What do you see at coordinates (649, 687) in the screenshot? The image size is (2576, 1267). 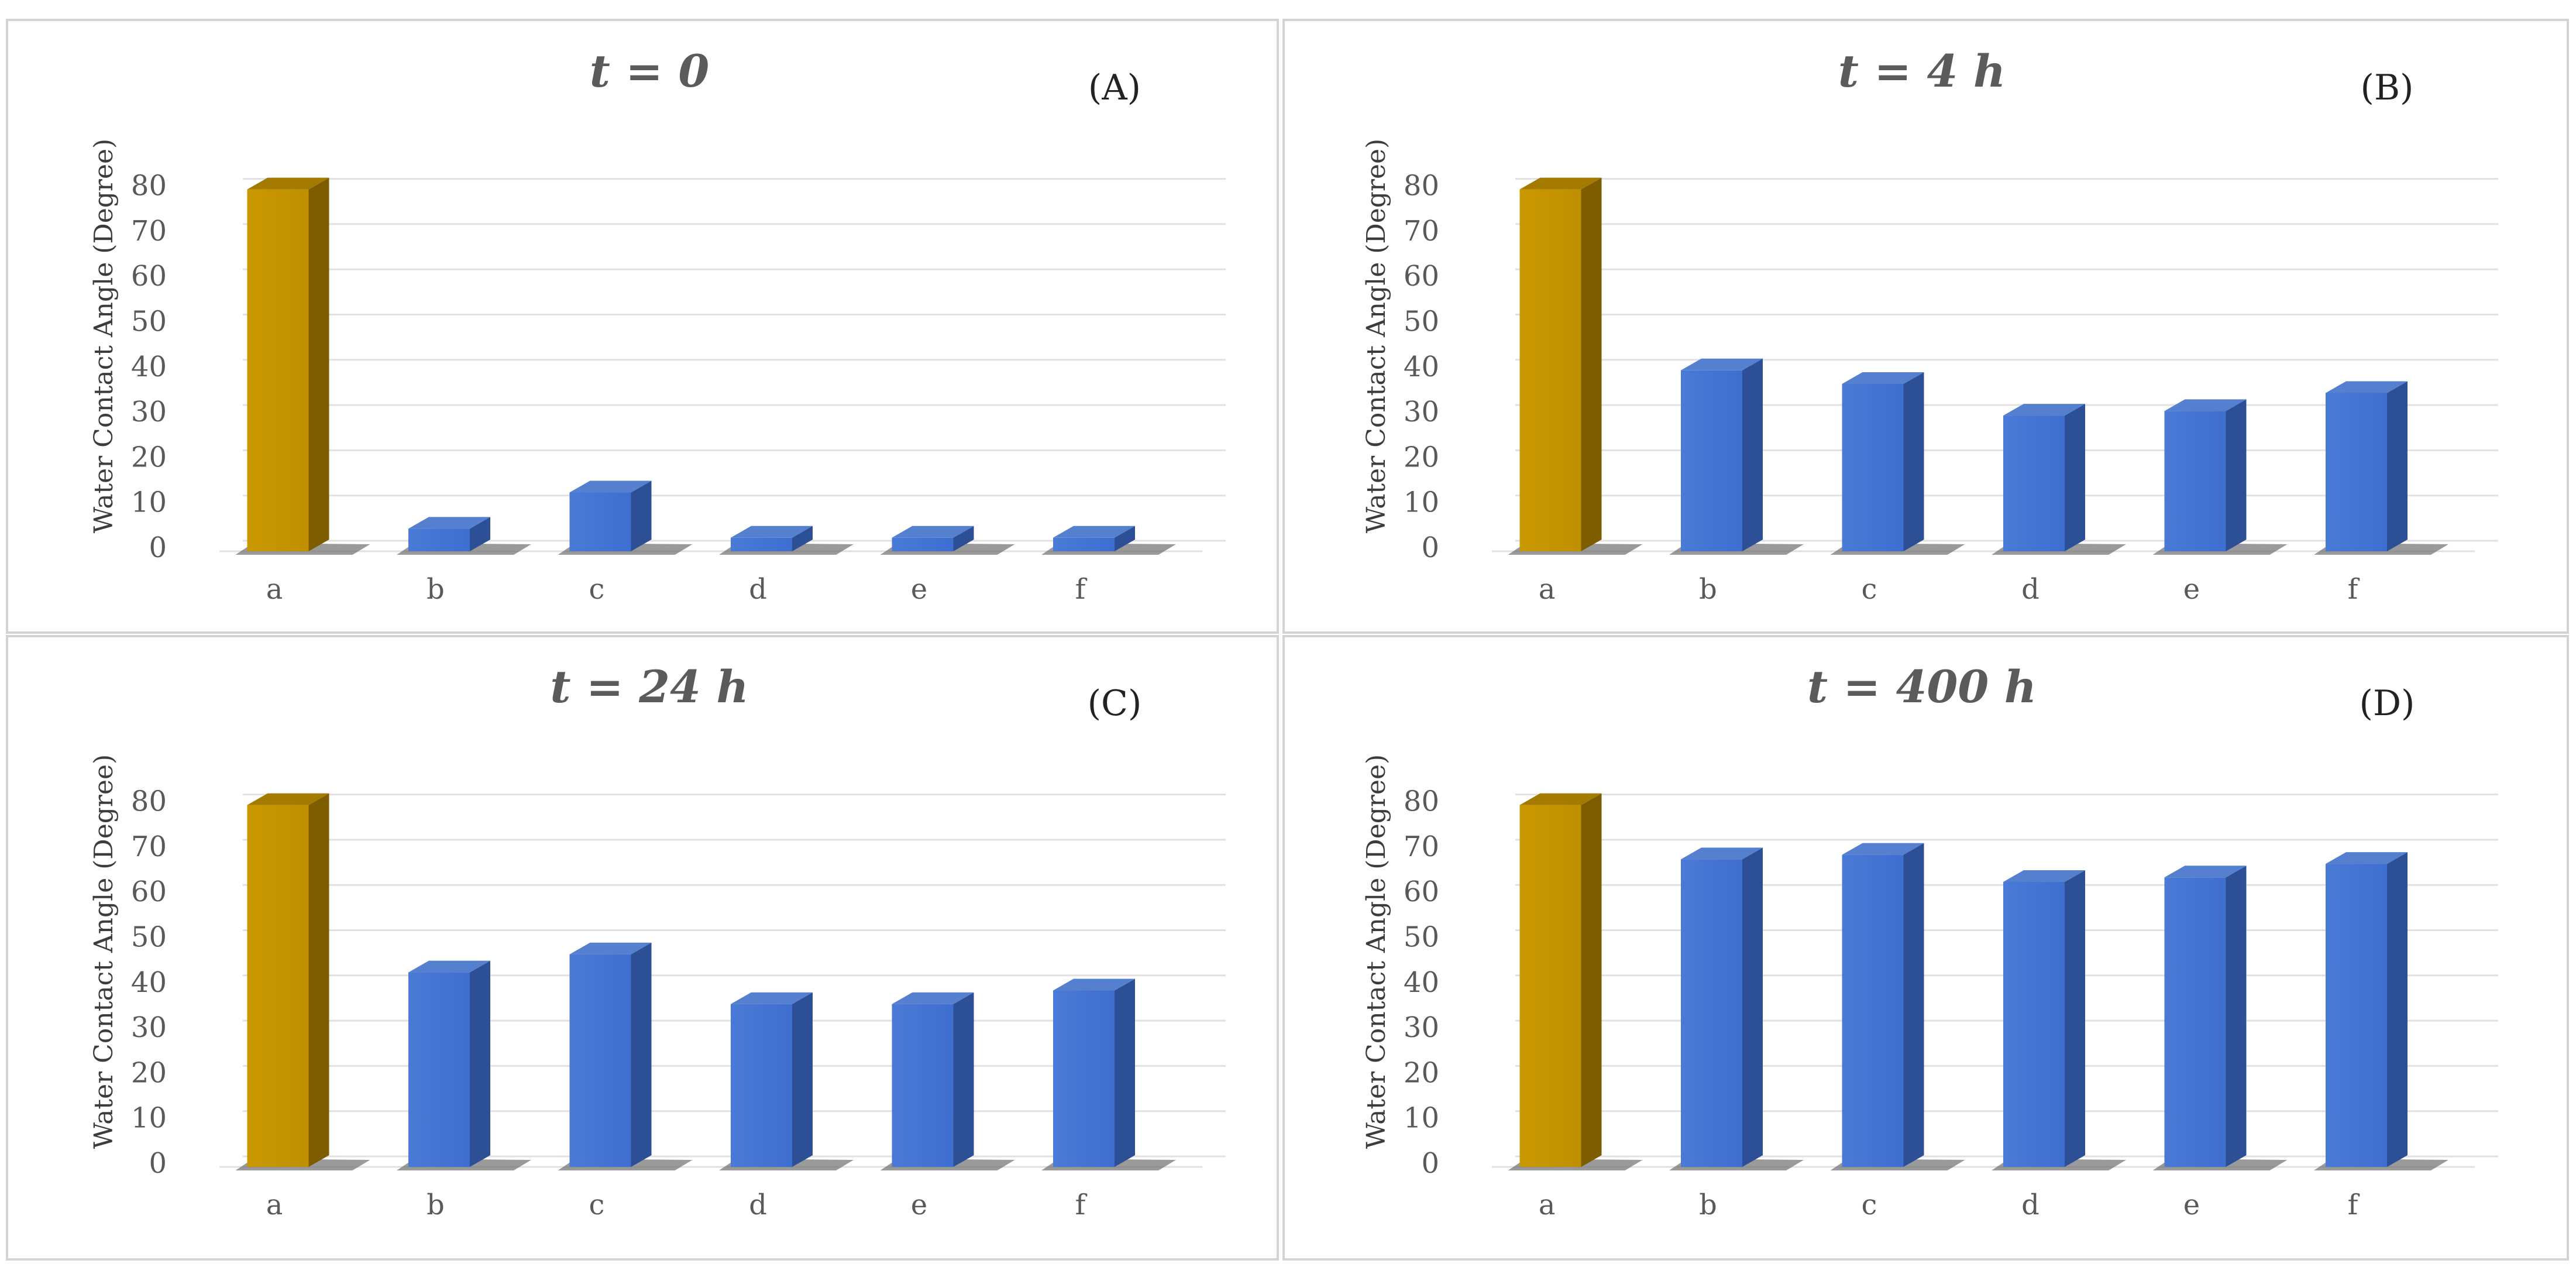 I see `chart-title: t = 24 h` at bounding box center [649, 687].